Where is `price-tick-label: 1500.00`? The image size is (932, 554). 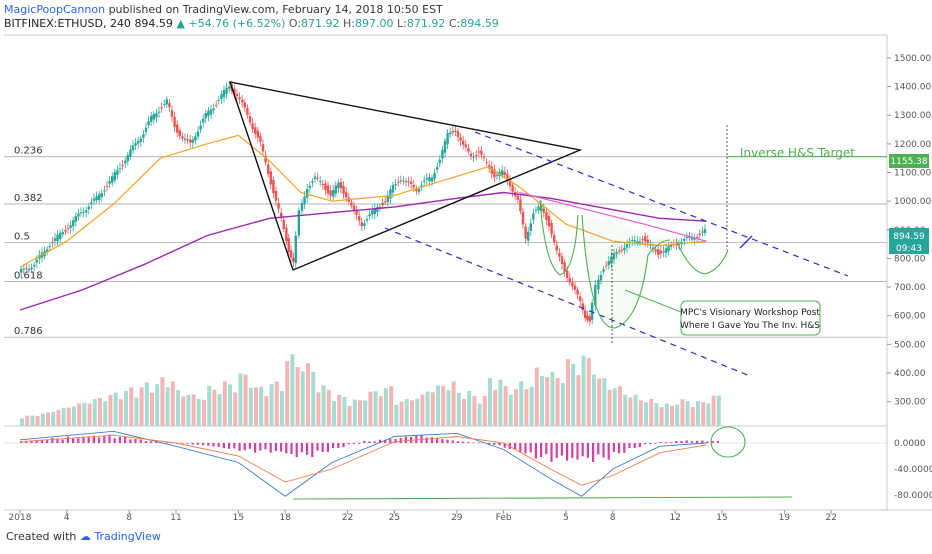 price-tick-label: 1500.00 is located at coordinates (912, 59).